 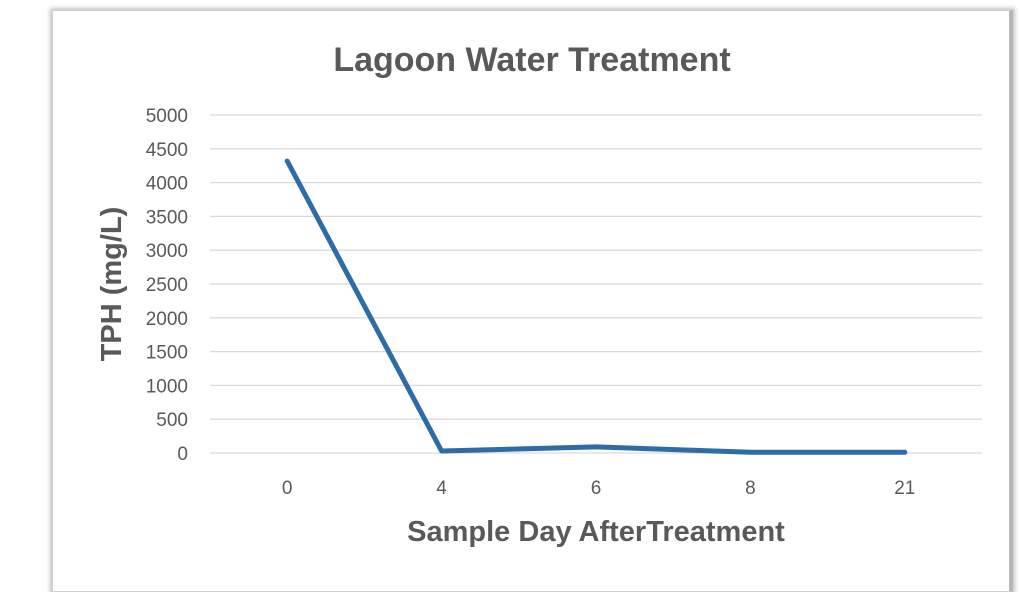 I want to click on x-tick-label: 8, so click(x=750, y=488).